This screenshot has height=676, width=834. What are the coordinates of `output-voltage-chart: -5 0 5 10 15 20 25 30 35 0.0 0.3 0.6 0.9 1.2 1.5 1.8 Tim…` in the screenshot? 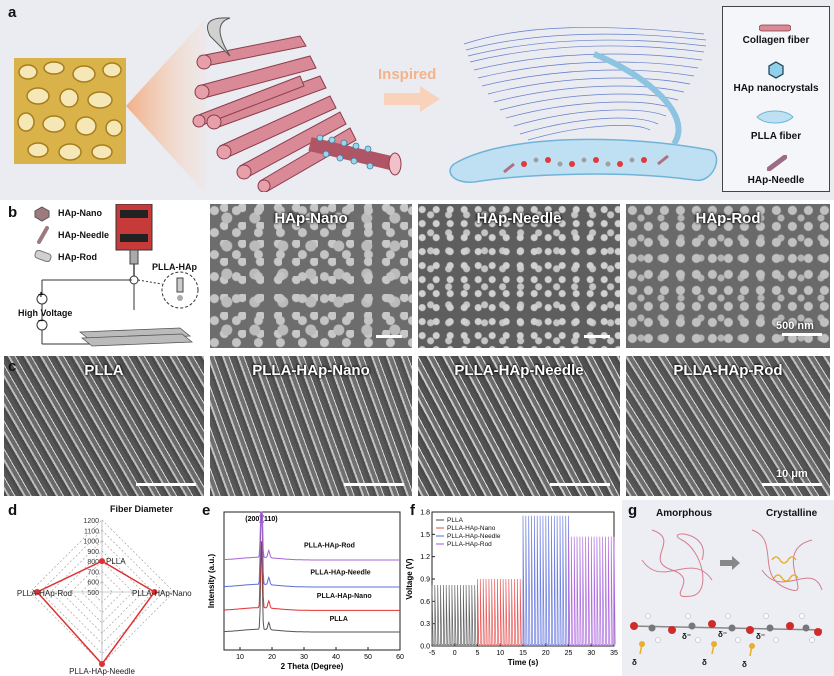 It's located at (511, 589).